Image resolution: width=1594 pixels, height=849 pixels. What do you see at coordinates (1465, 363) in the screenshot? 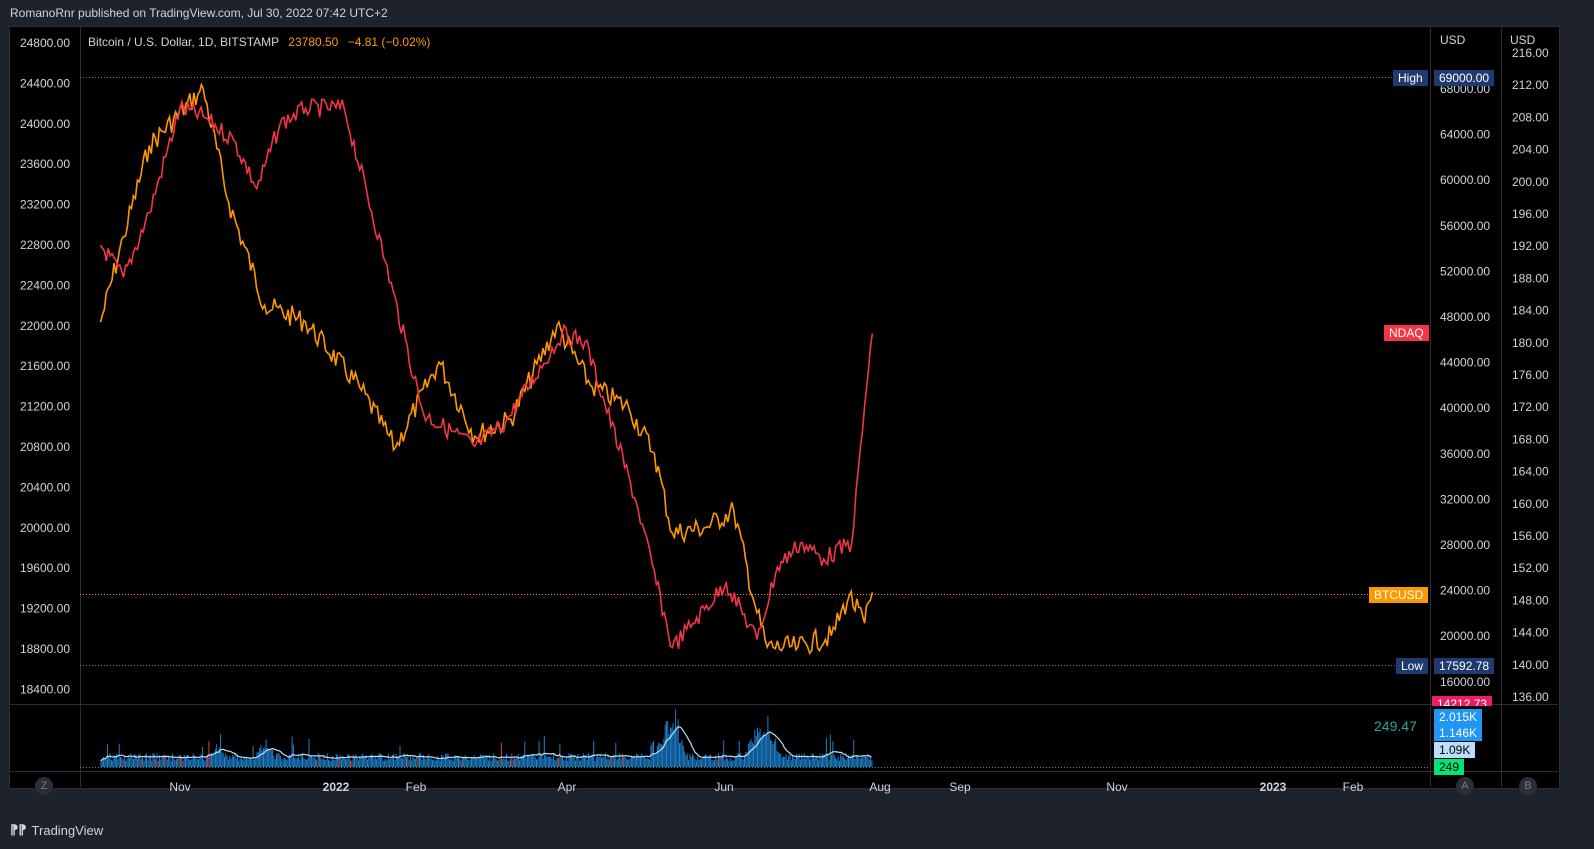
I see `right-axis-usd-tick: 44000.00` at bounding box center [1465, 363].